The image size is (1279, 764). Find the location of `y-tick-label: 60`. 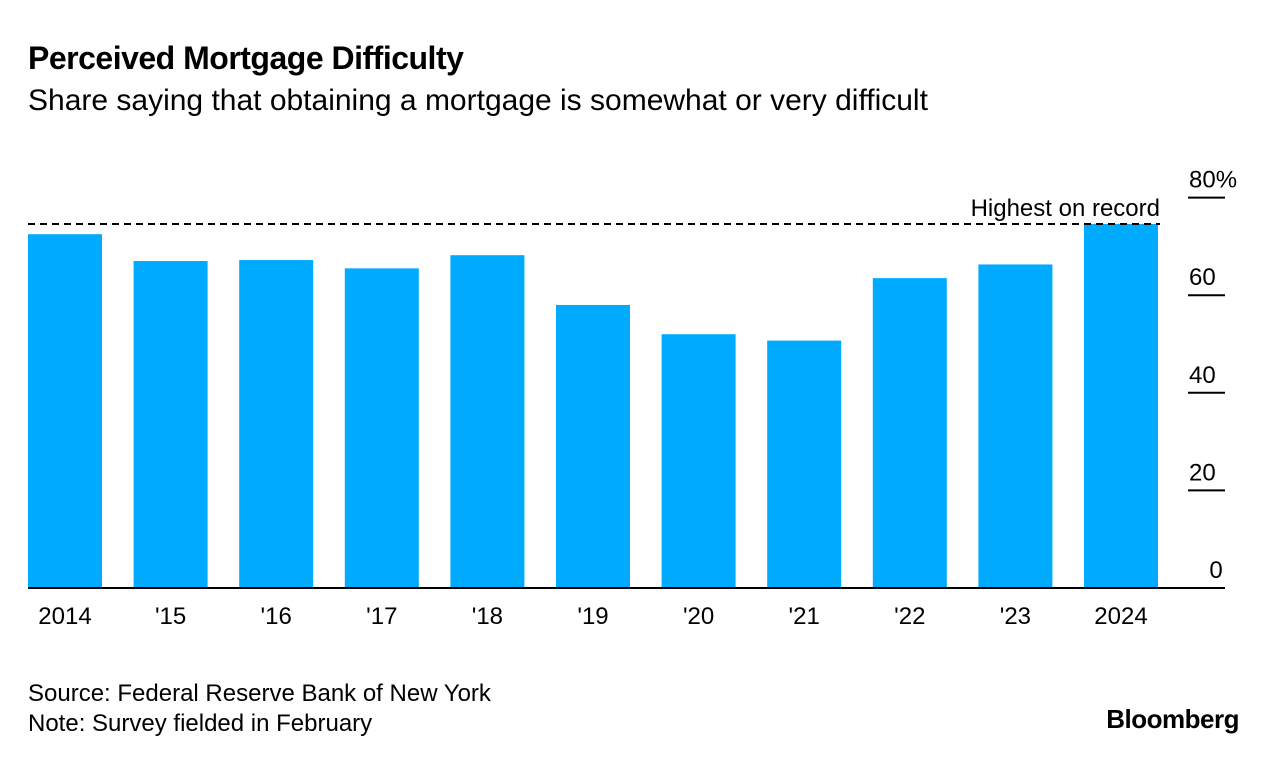

y-tick-label: 60 is located at coordinates (1202, 277).